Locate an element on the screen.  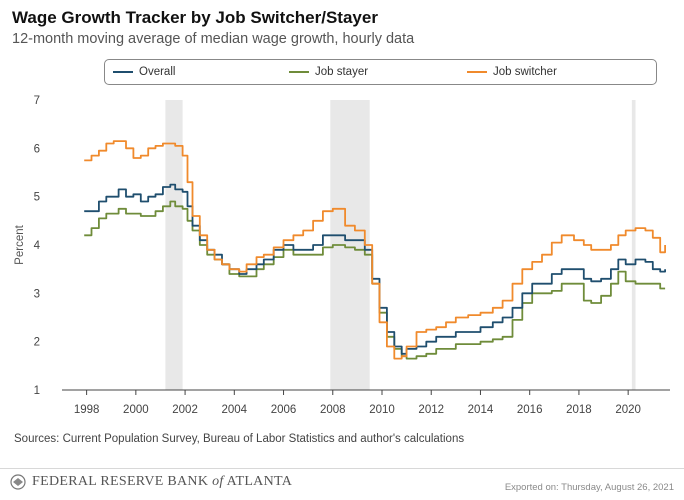
x-tick-label: 1998 is located at coordinates (87, 410).